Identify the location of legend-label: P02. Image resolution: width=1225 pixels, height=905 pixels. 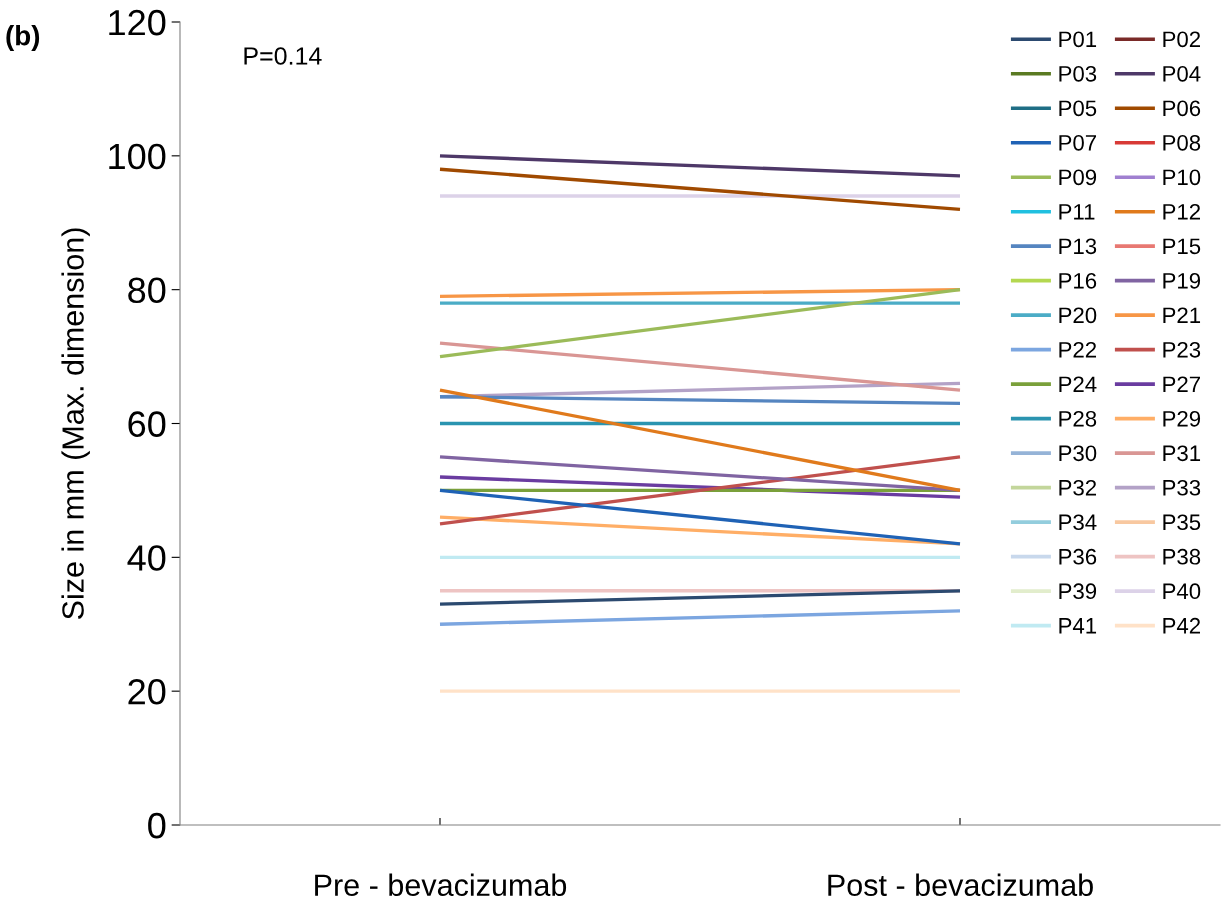
(1181, 39).